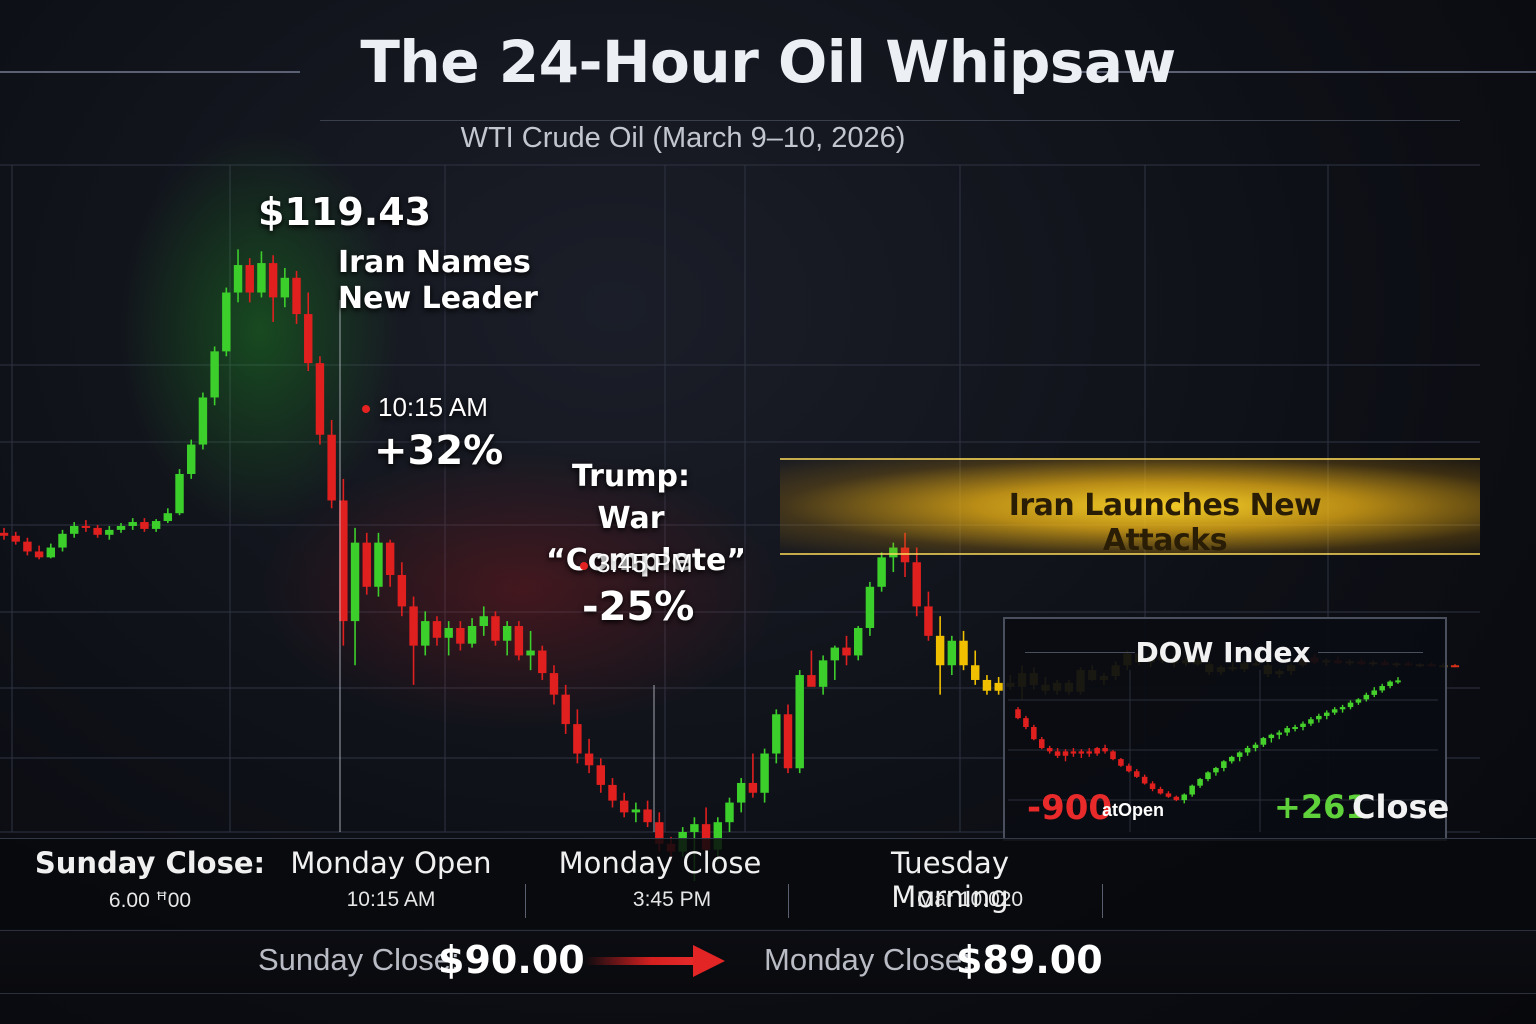 This screenshot has height=1024, width=1536. I want to click on iran-leader-line-2: New Leader, so click(438, 298).